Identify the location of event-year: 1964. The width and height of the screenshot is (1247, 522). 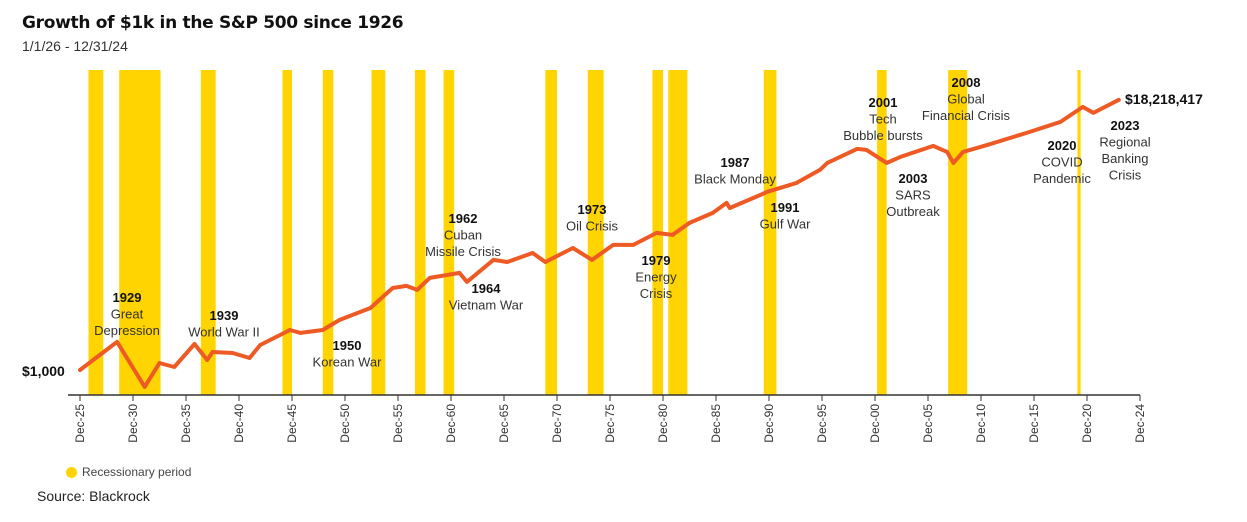
(487, 288).